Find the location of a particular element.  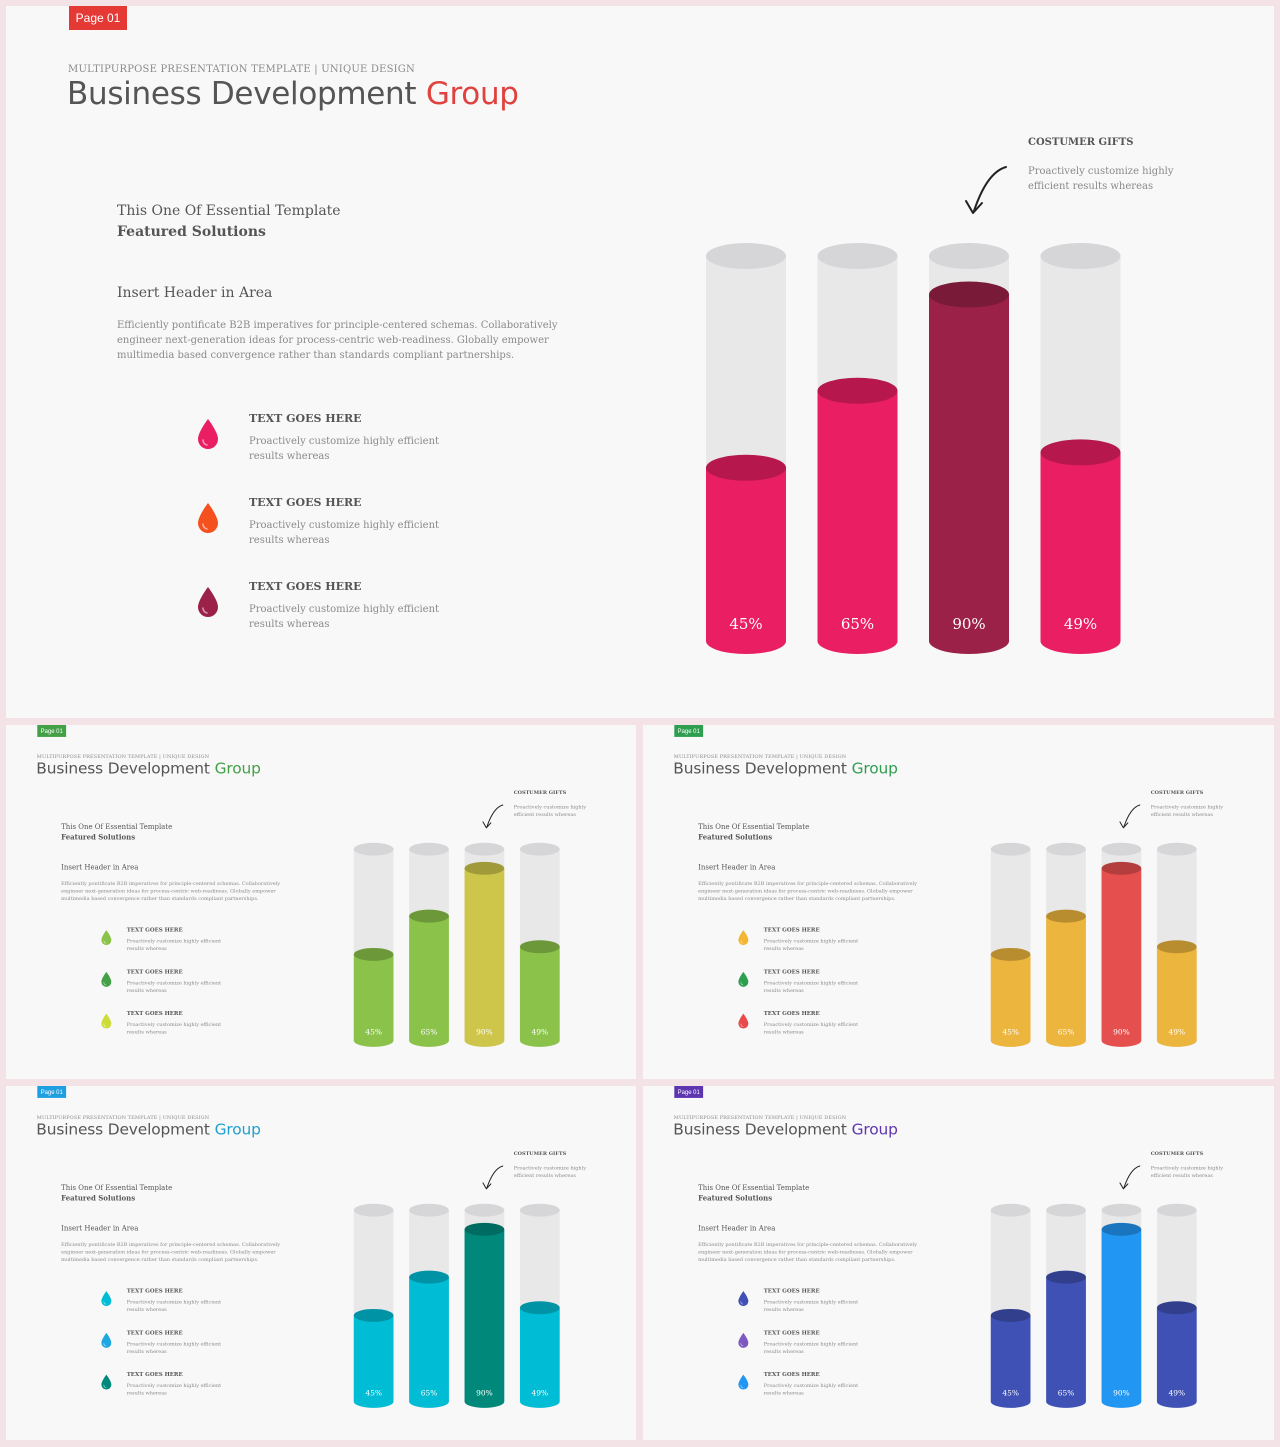

bar-value-label: 45% is located at coordinates (745, 624).